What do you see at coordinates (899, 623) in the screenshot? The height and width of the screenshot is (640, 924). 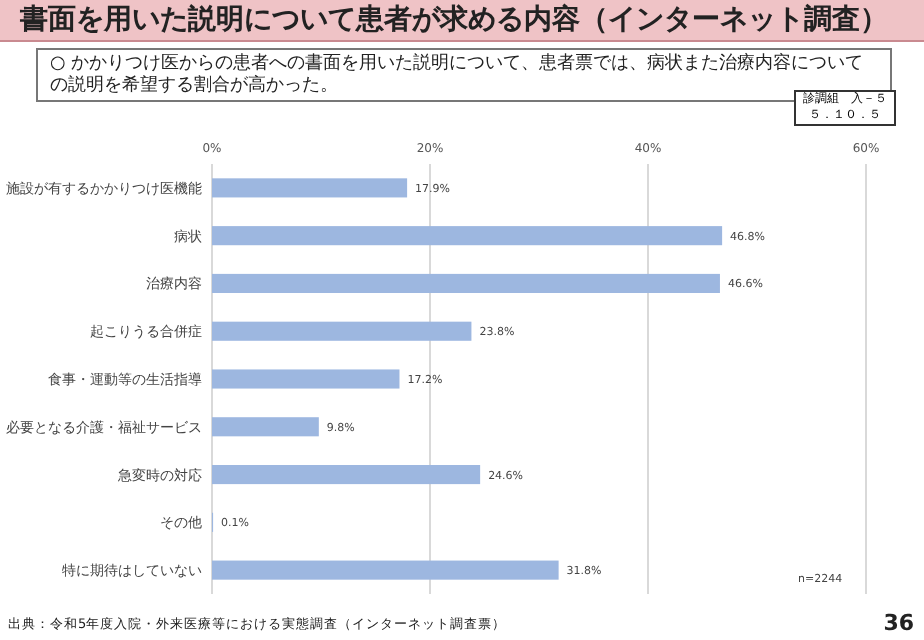 I see `text: 36` at bounding box center [899, 623].